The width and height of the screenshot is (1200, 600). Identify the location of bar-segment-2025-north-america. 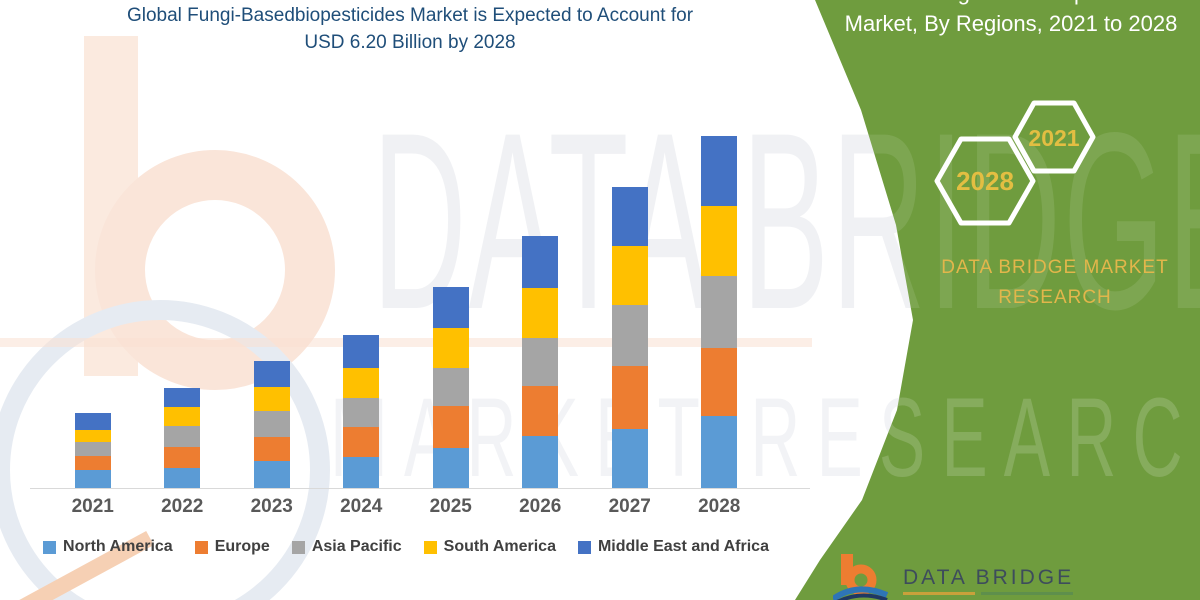
(450, 467).